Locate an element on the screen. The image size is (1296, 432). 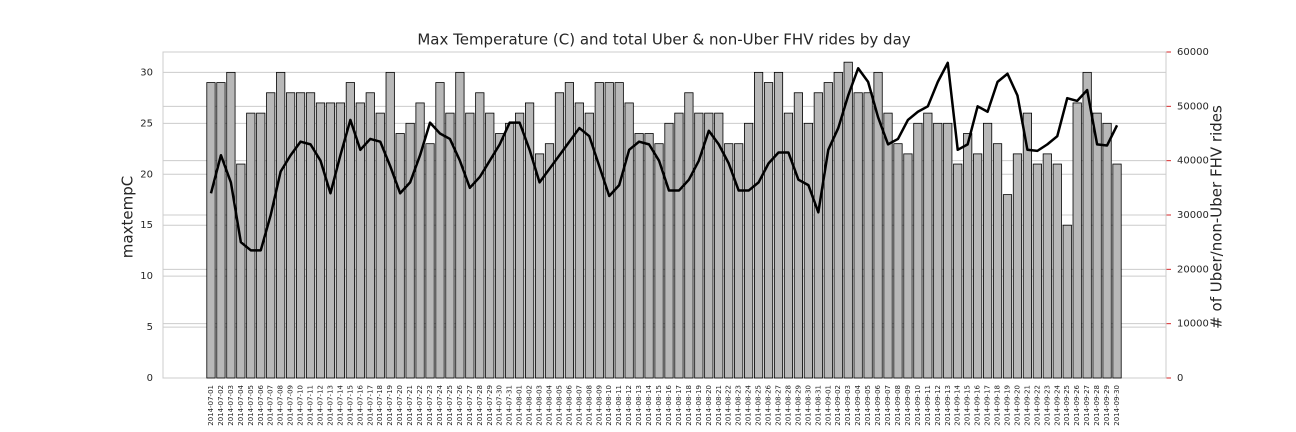
x-tick-label: 2014-09-08 is located at coordinates (898, 405).